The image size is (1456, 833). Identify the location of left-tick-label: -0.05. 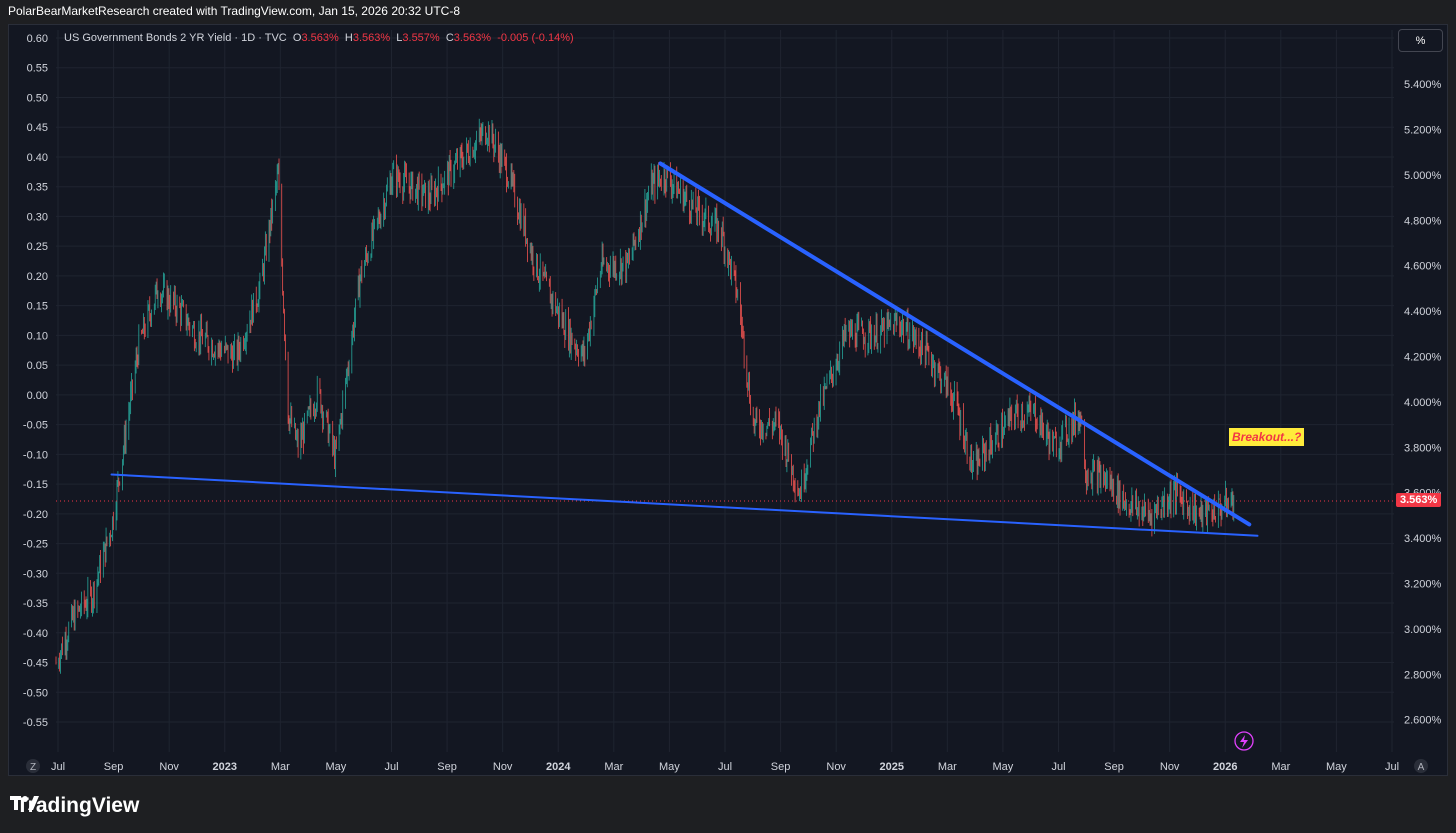
(35, 426).